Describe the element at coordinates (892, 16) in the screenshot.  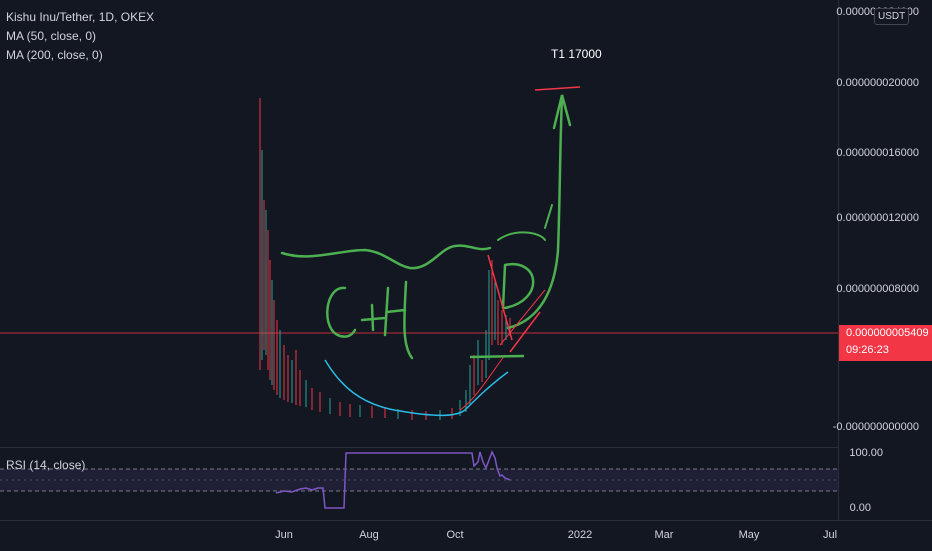
I see `currency-unit-badge: USDT` at that location.